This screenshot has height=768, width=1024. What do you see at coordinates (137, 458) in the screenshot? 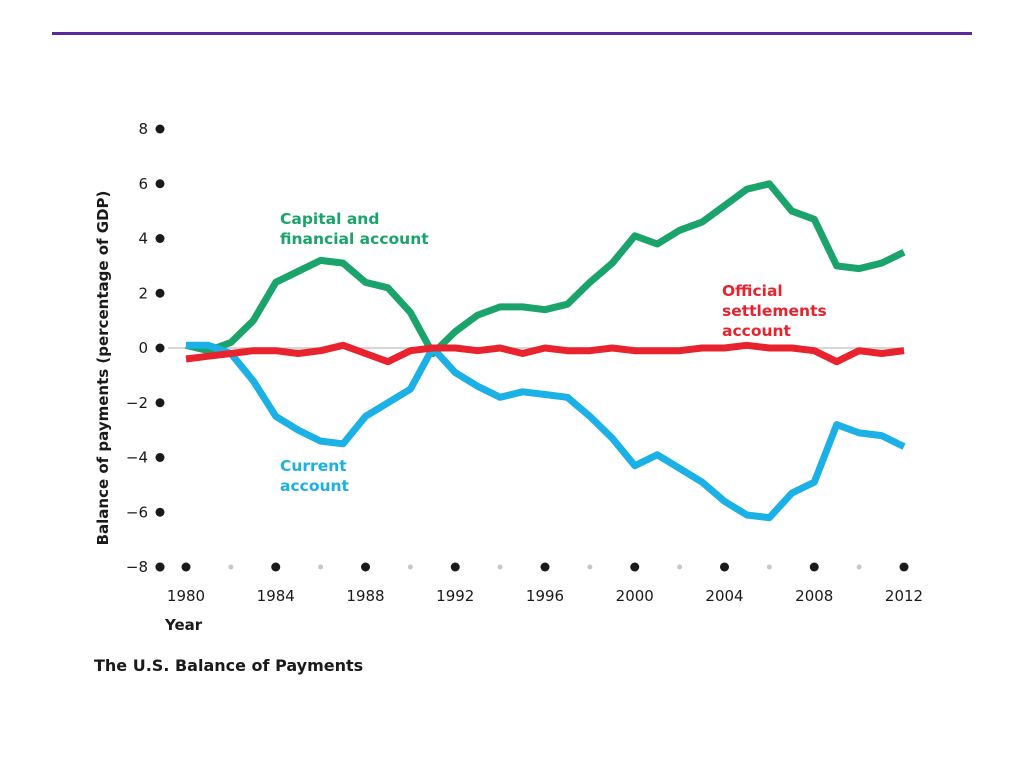
I see `y-tick-label: −4` at bounding box center [137, 458].